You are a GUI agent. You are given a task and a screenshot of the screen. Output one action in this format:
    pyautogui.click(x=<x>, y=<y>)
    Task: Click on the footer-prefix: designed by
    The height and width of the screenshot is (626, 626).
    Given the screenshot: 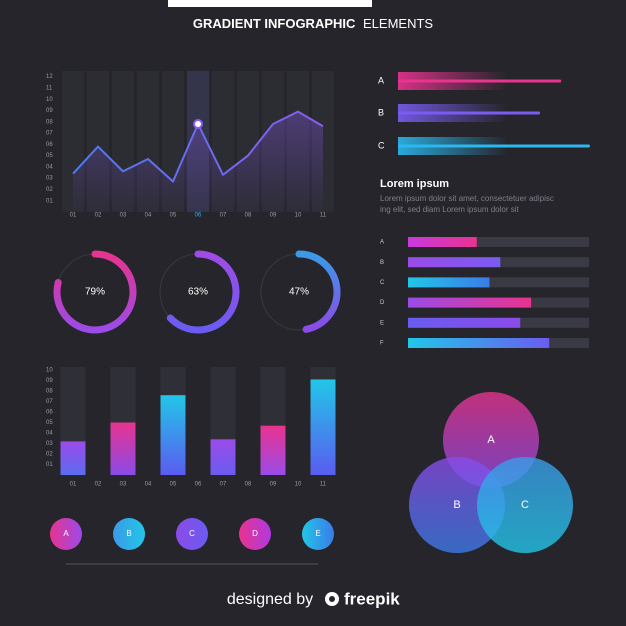 What is the action you would take?
    pyautogui.click(x=270, y=599)
    